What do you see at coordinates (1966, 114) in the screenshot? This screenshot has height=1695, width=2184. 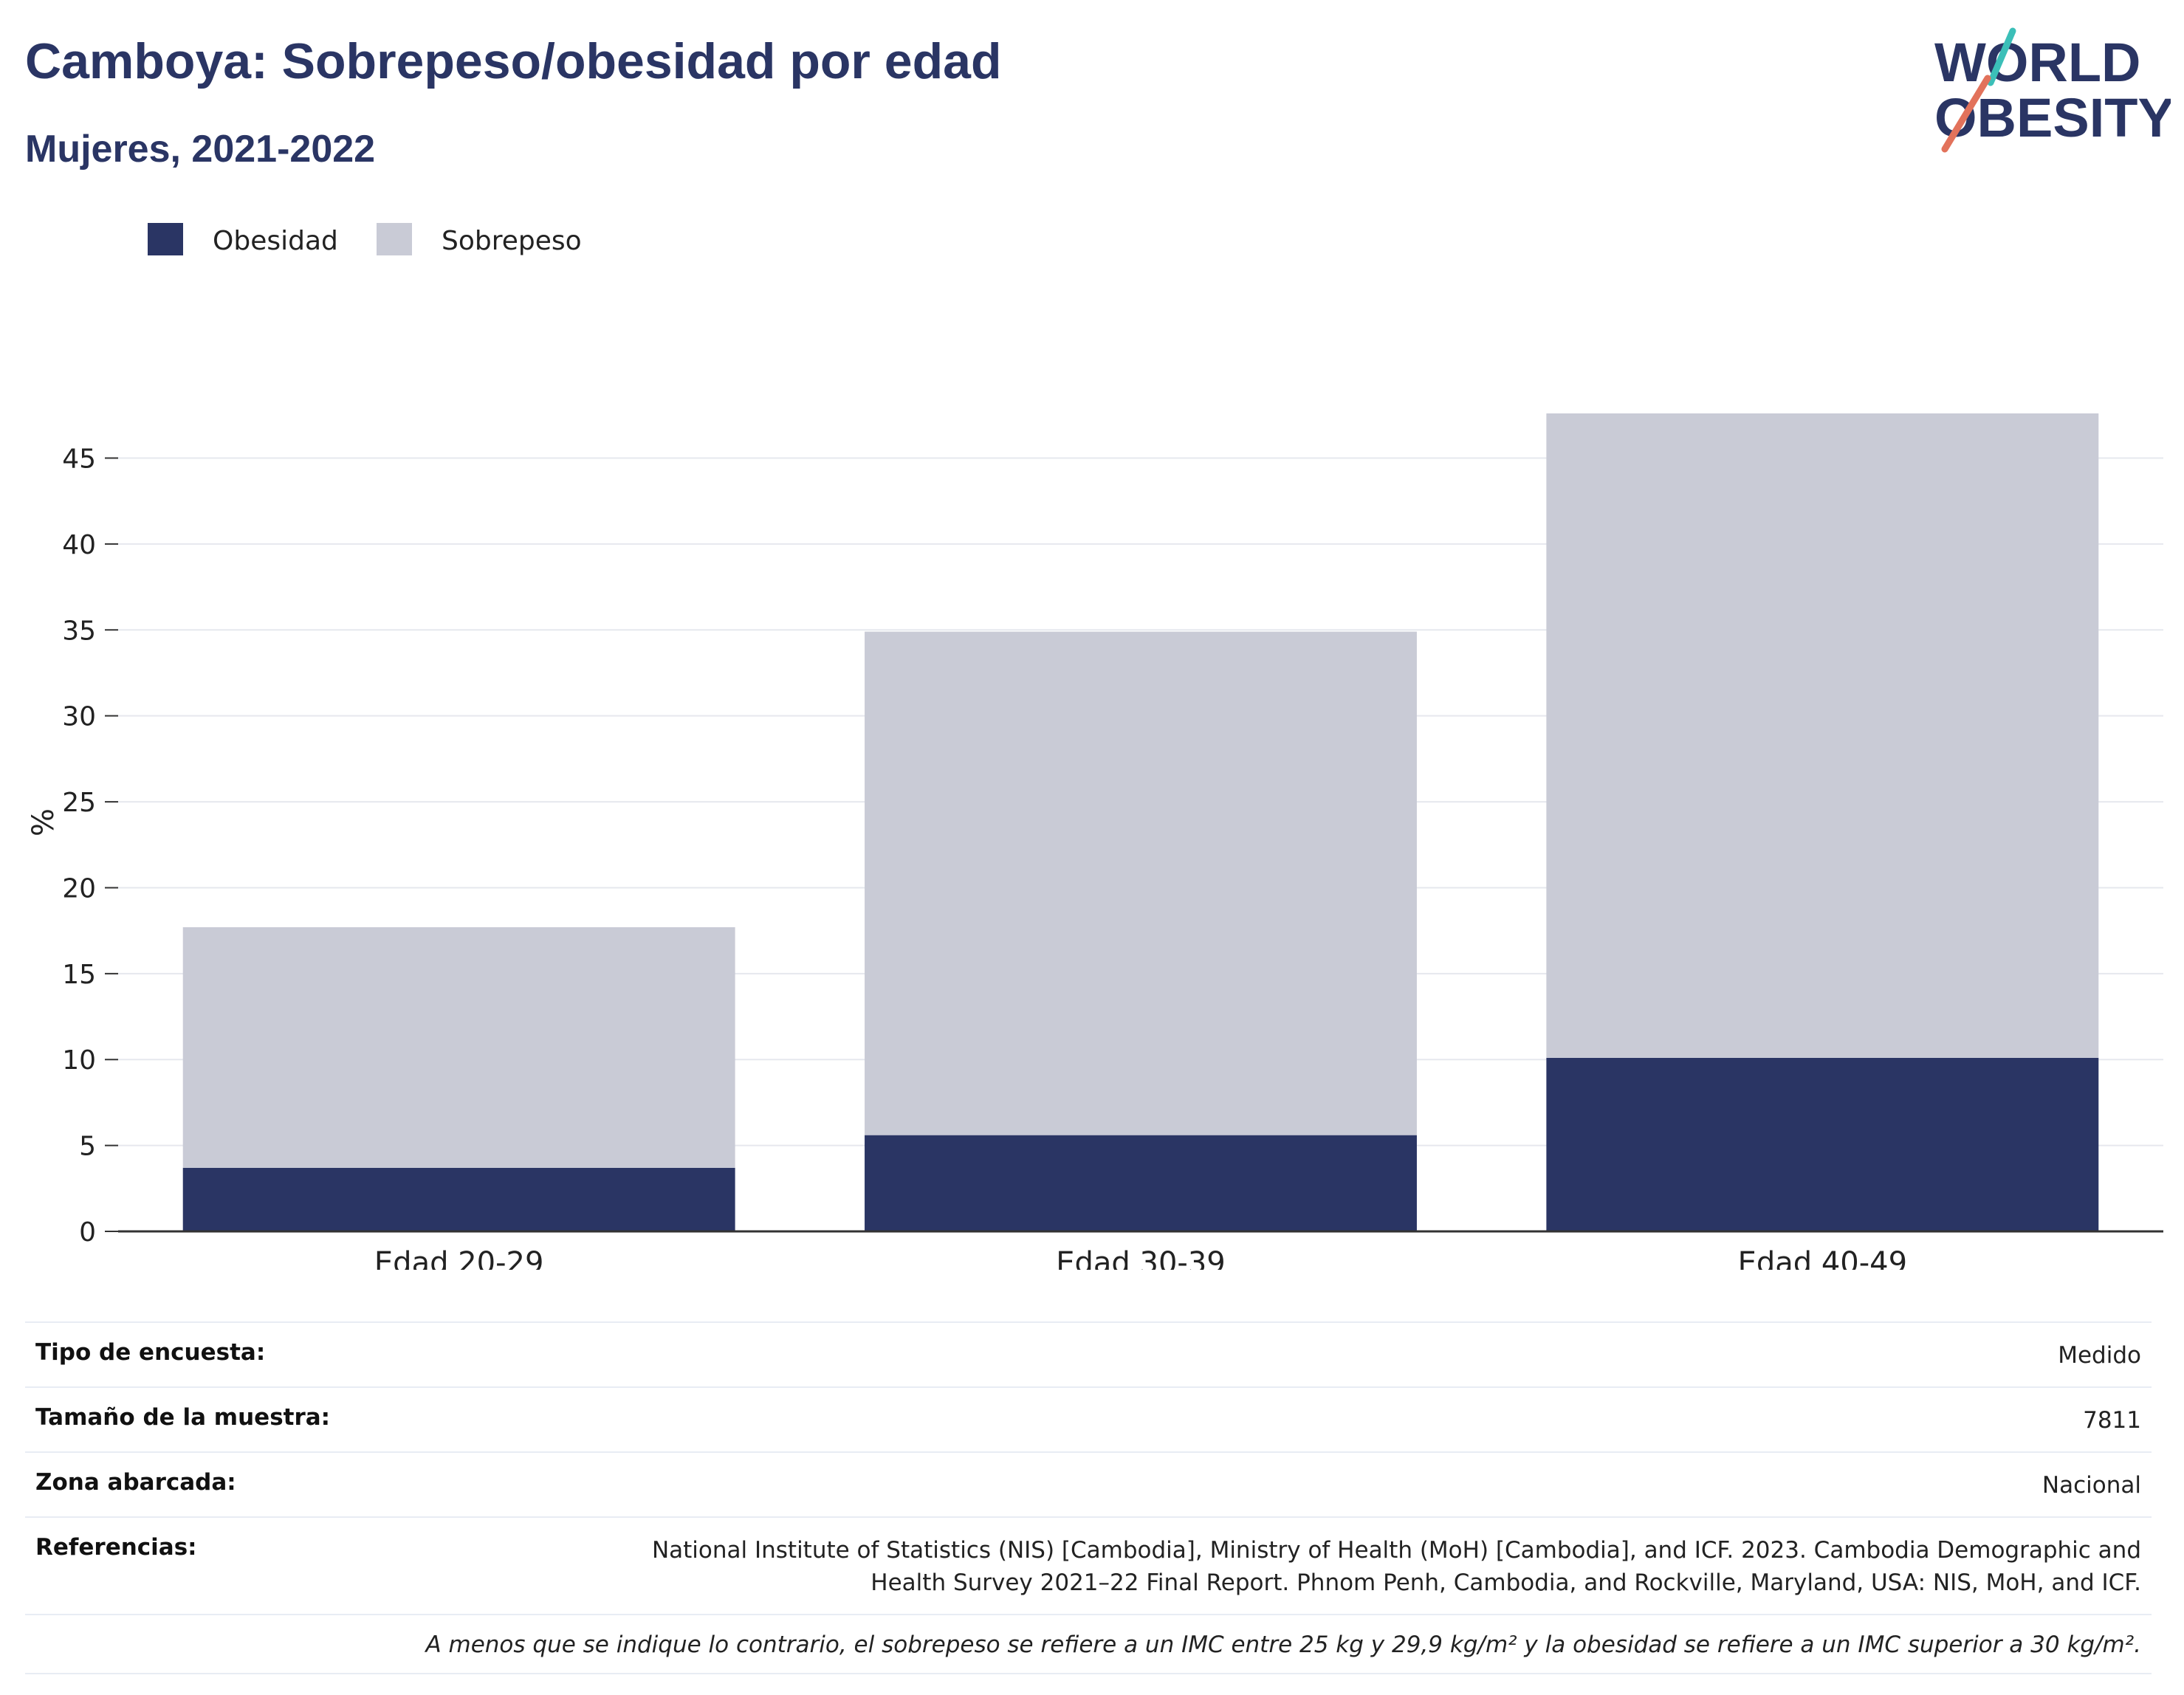 I see `logo-slash-coral` at bounding box center [1966, 114].